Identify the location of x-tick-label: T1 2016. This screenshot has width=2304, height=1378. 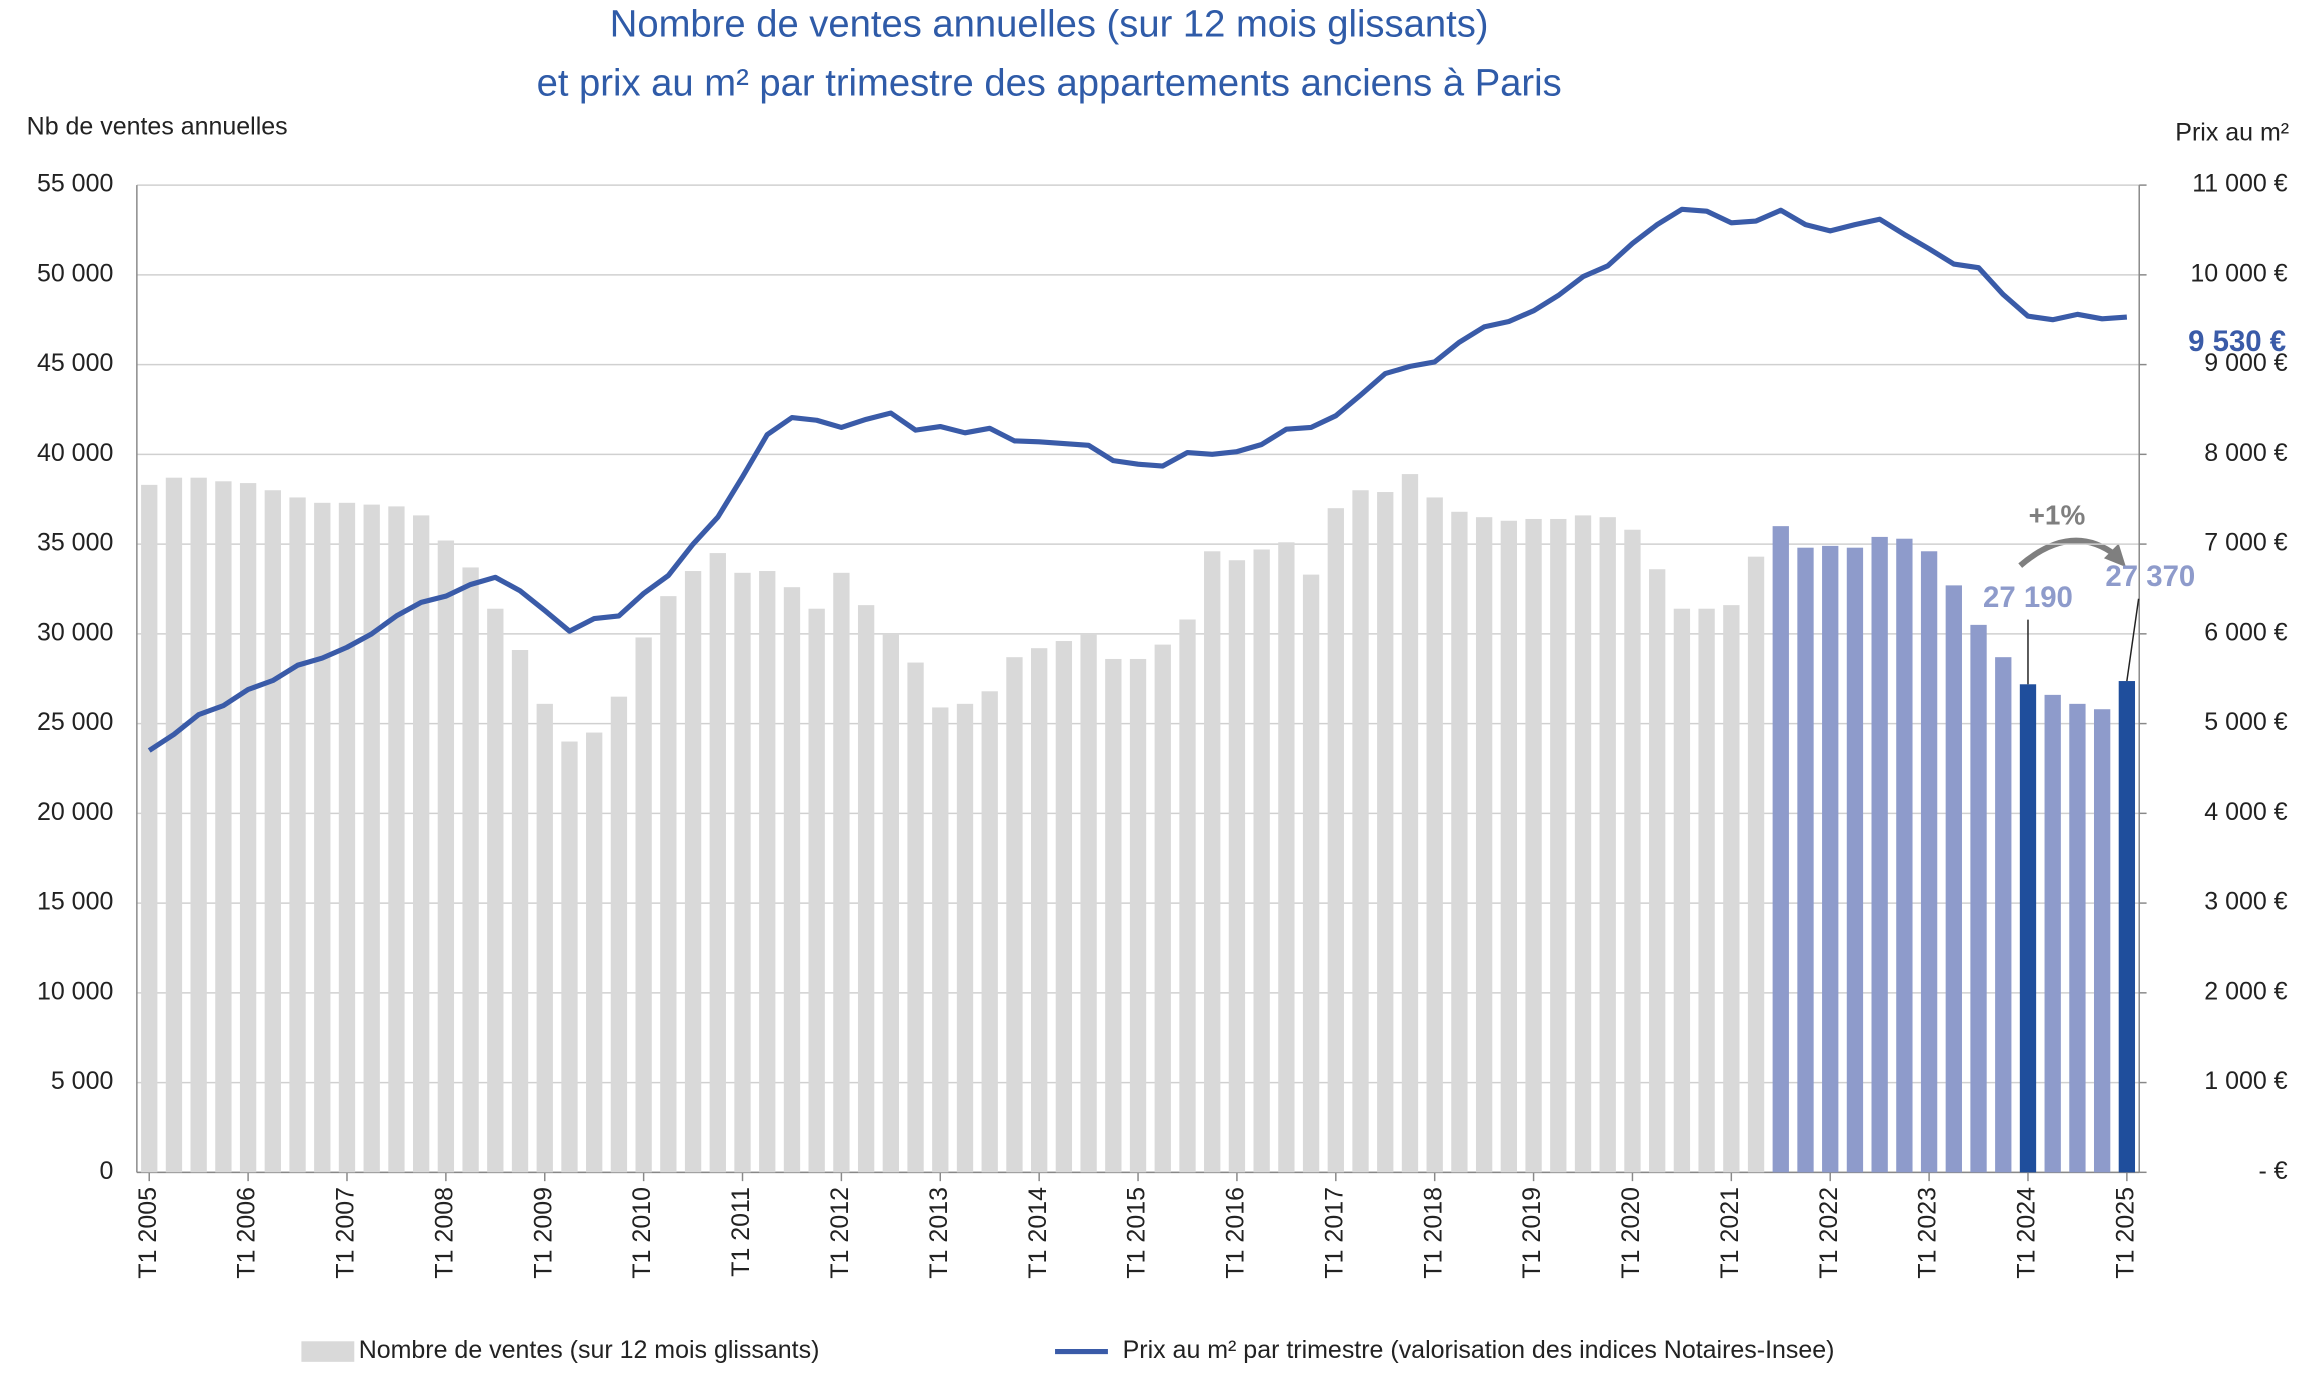
(1236, 1233).